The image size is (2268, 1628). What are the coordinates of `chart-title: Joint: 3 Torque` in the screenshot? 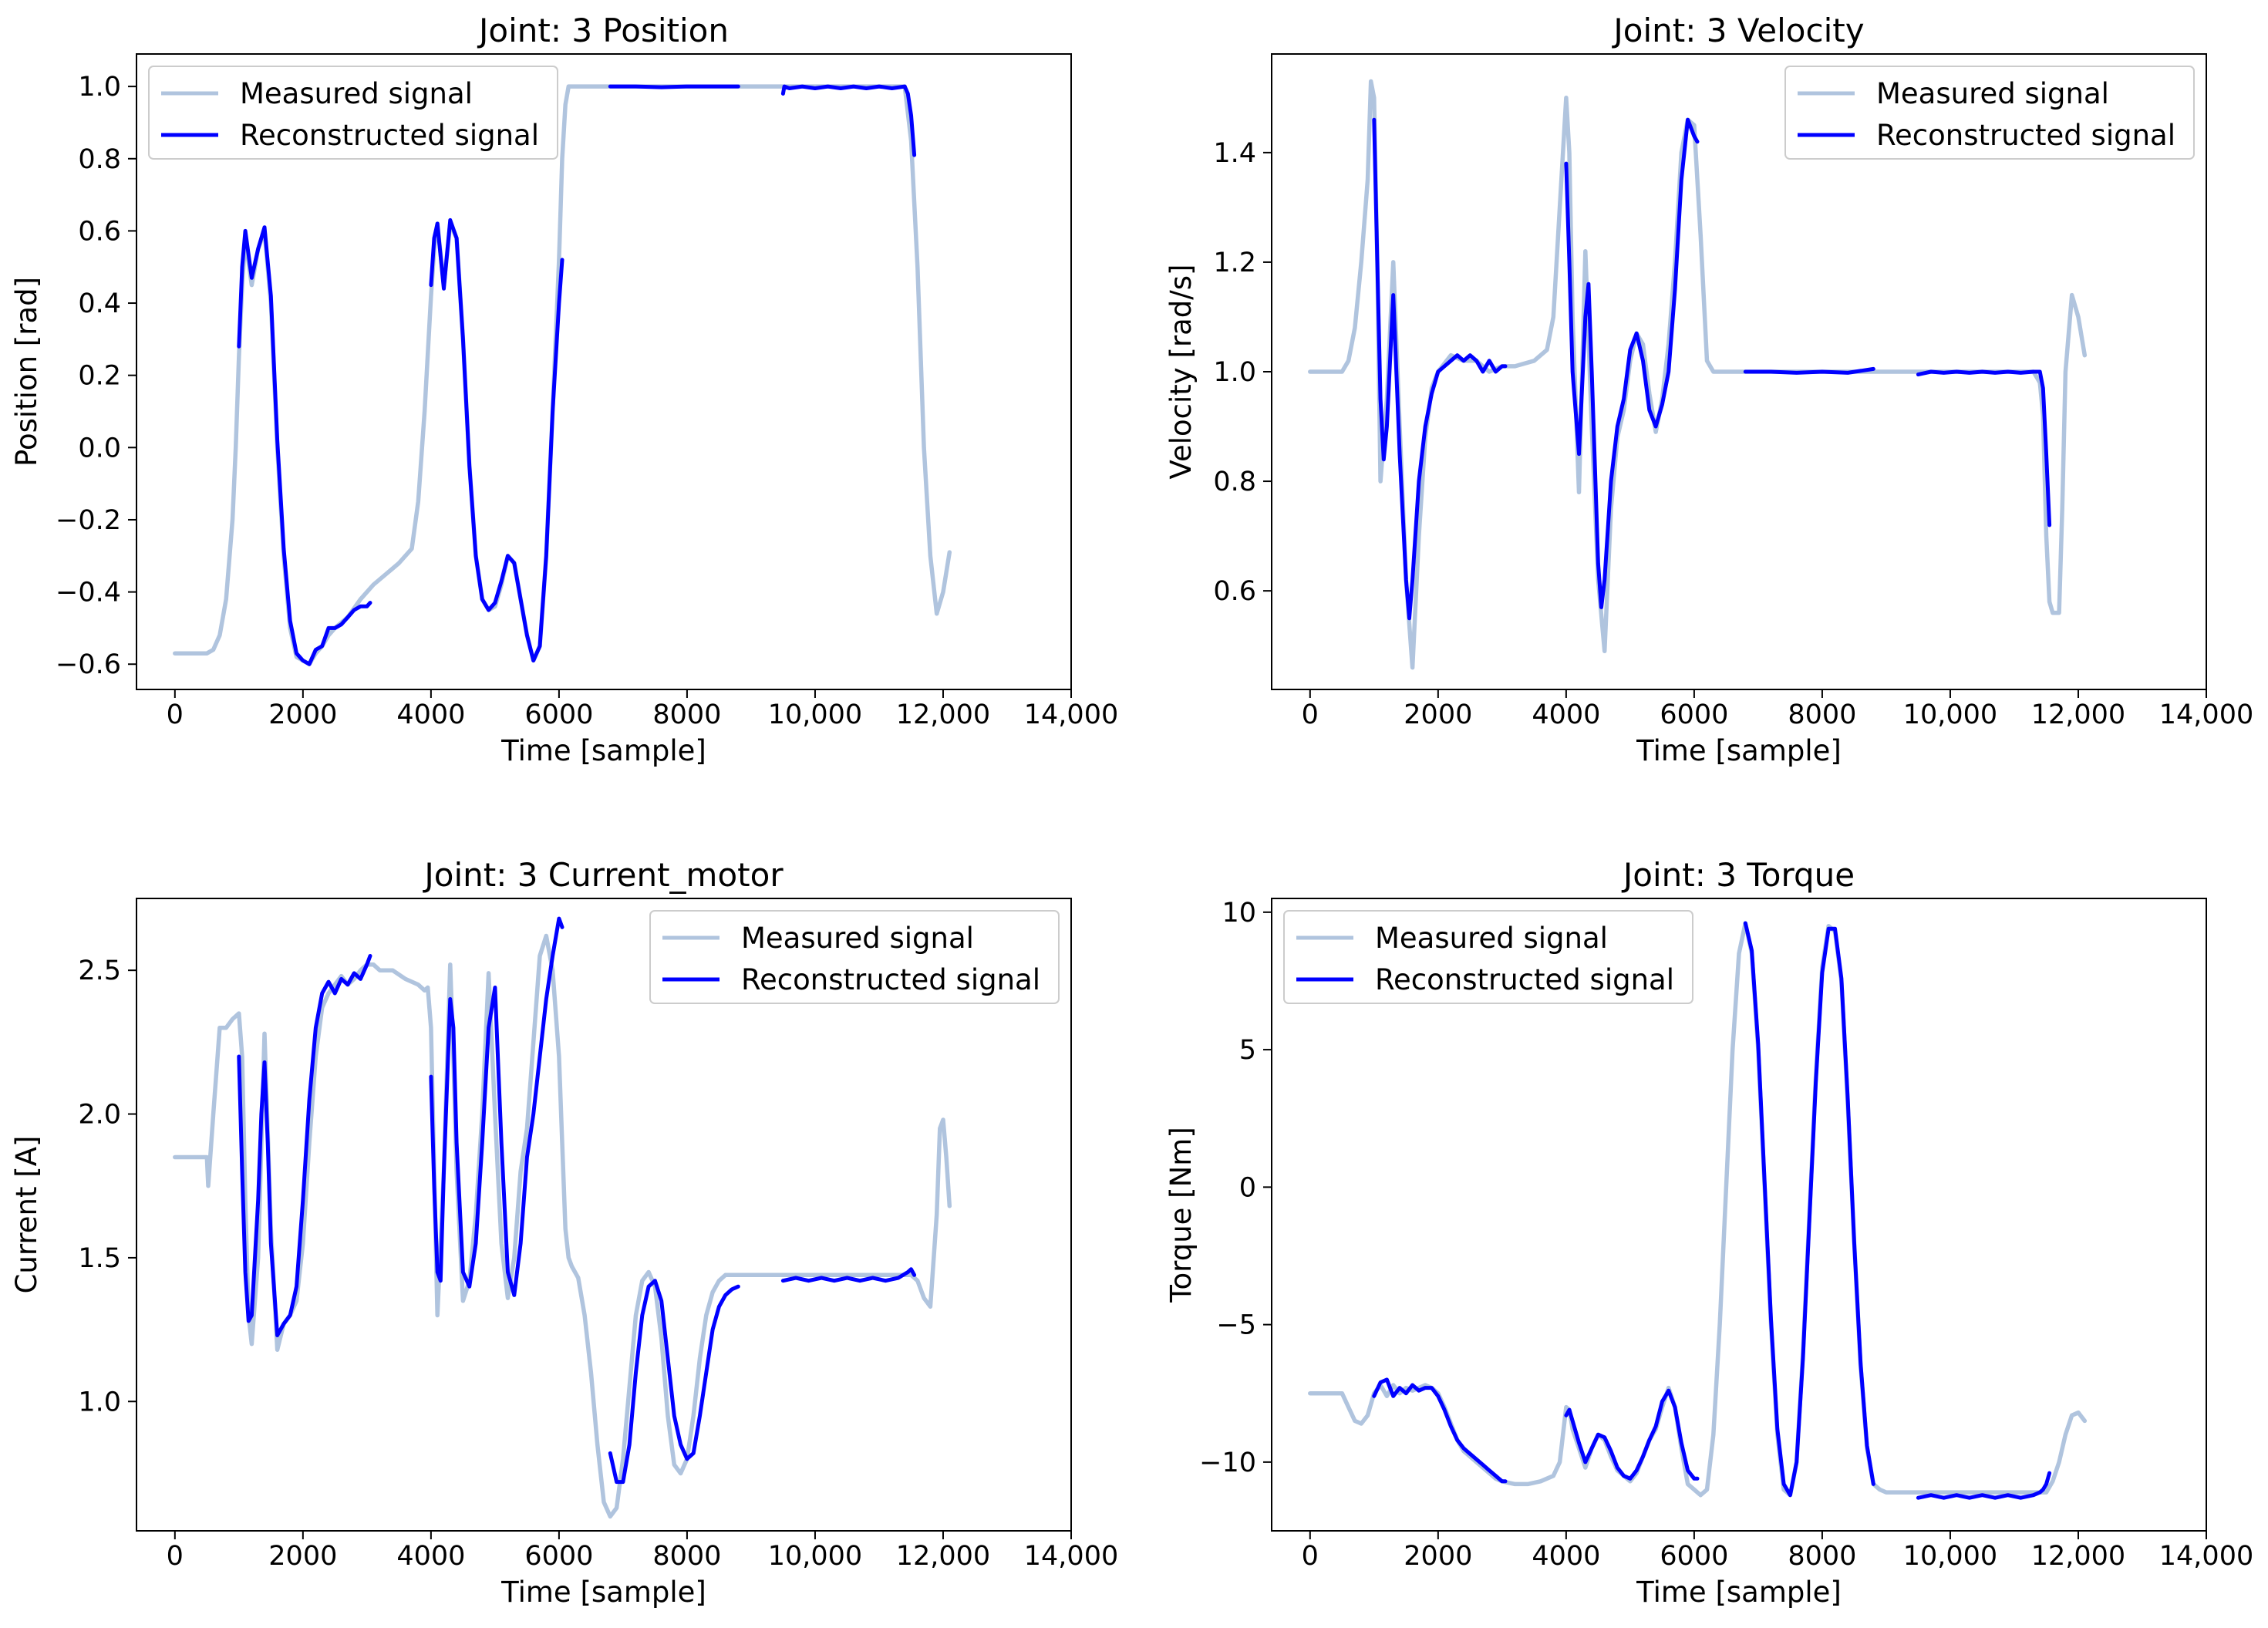 It's located at (1738, 875).